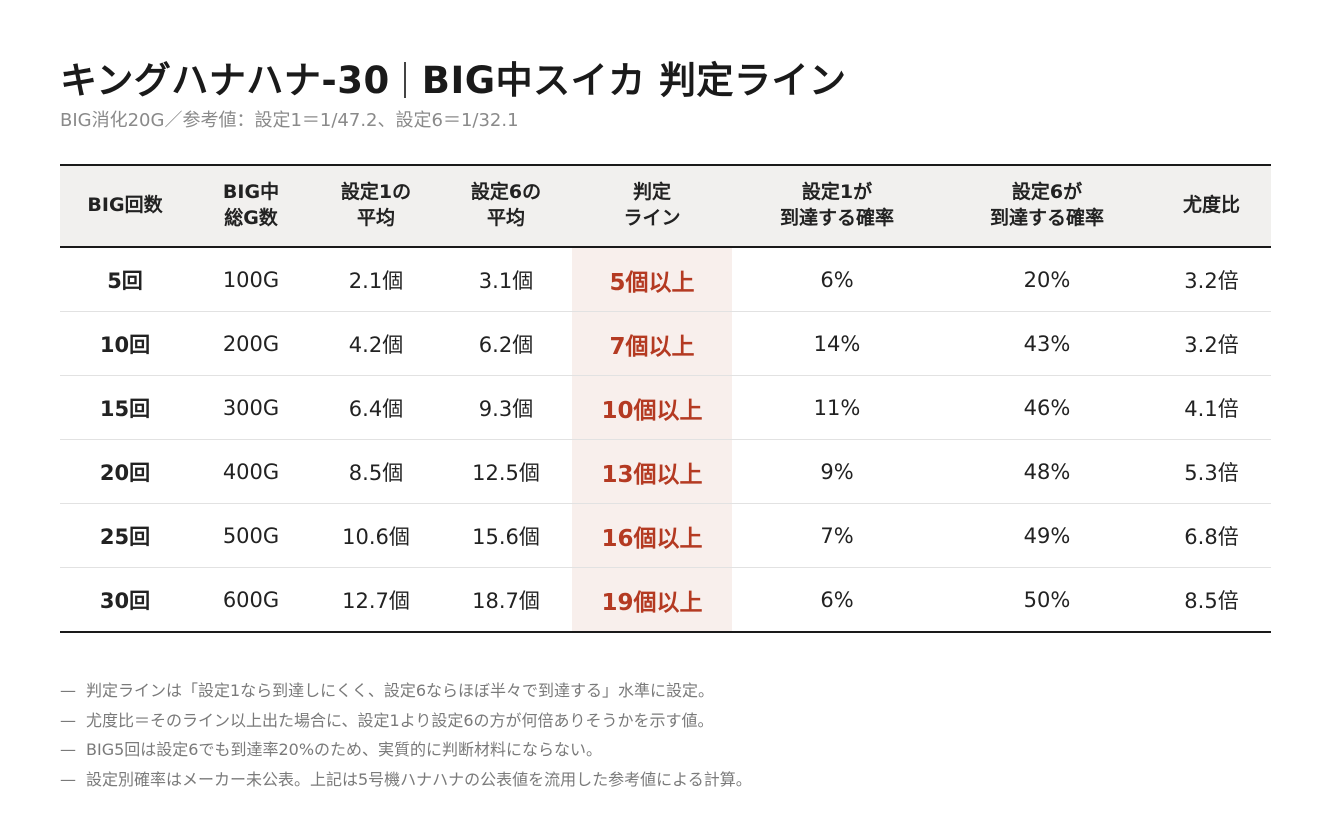 The height and width of the screenshot is (820, 1330). Describe the element at coordinates (837, 343) in the screenshot. I see `cell-setting1-prob: 14%` at that location.